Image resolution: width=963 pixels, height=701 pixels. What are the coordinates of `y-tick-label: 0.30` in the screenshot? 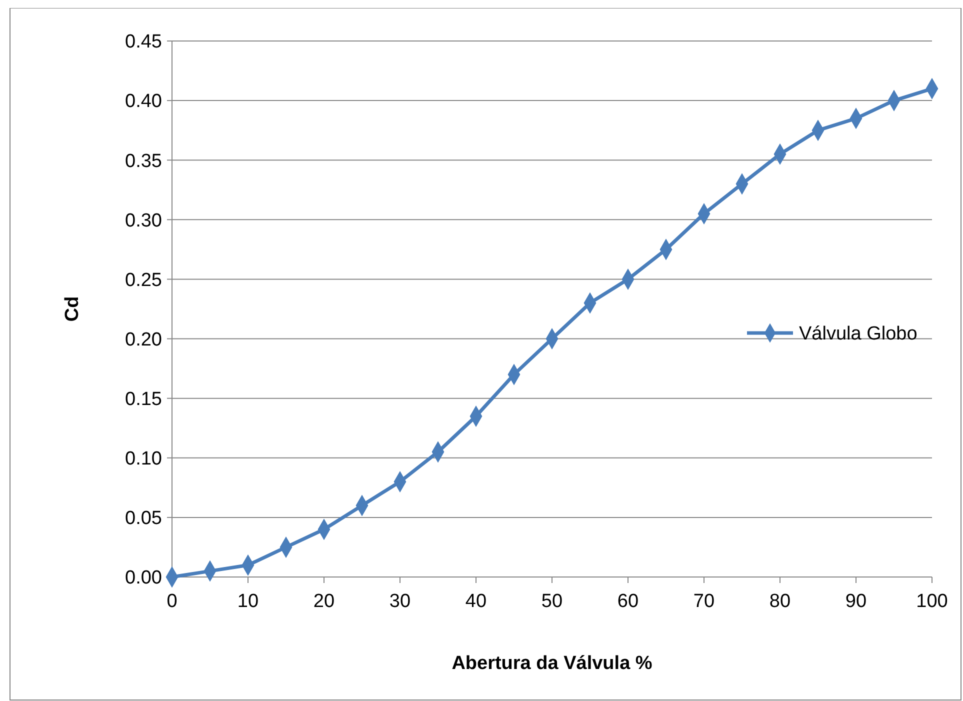 It's located at (143, 221).